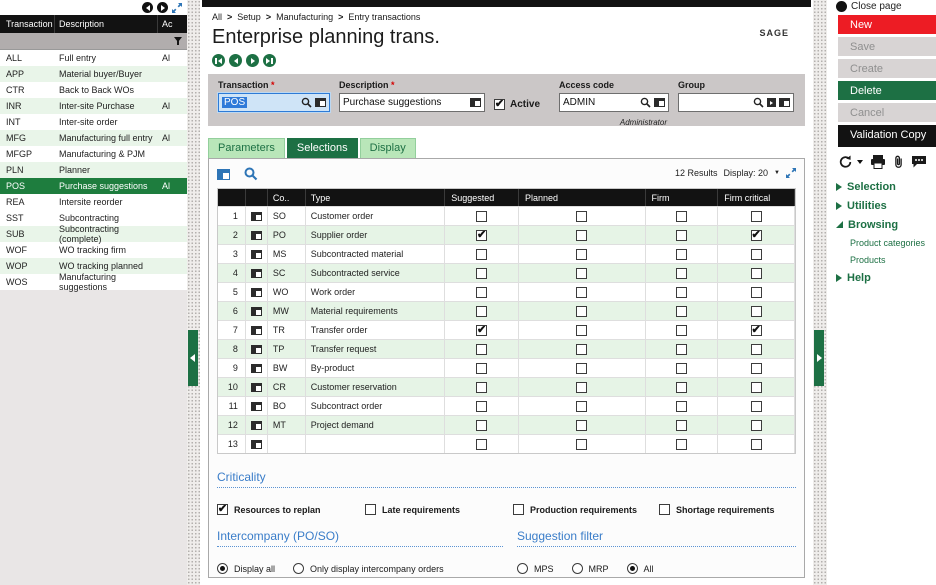 The width and height of the screenshot is (936, 585). I want to click on jump-icon, so click(771, 102).